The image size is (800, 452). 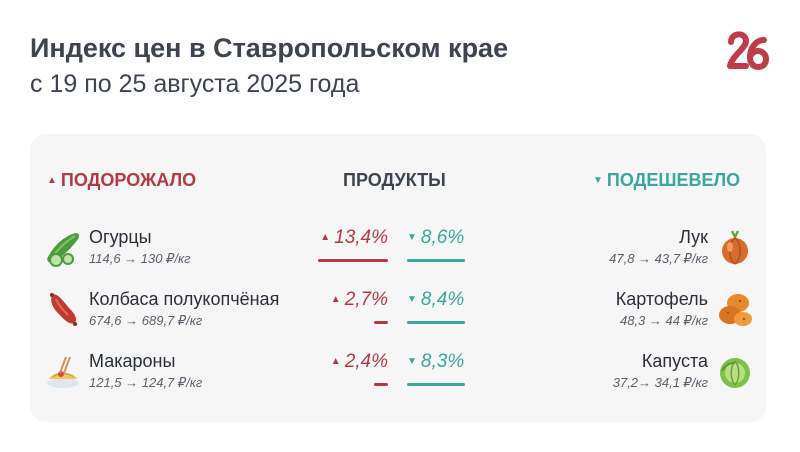 I want to click on logo-26-icon, so click(x=748, y=50).